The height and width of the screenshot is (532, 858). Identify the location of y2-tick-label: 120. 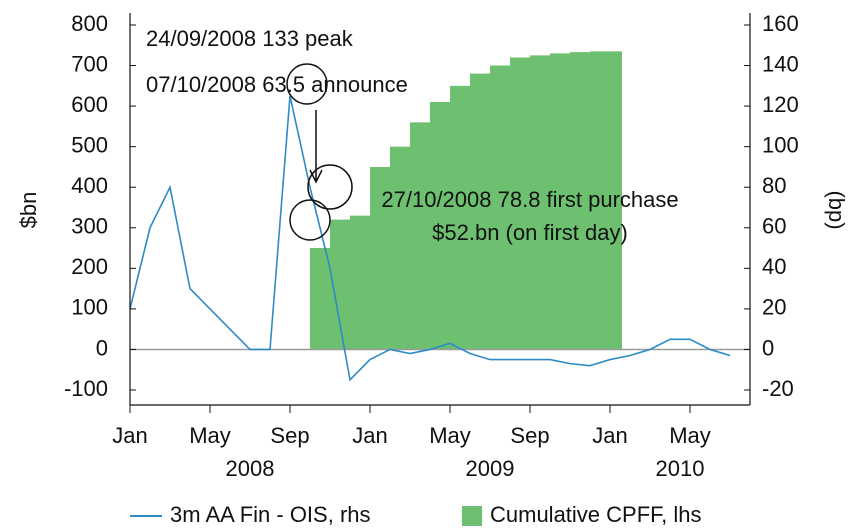
(780, 104).